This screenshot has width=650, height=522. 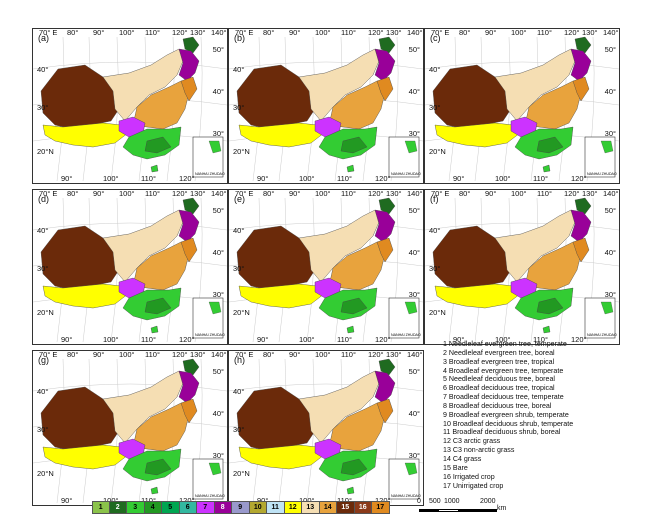 I want to click on legend-item: 13 C3 non-arctic grass, so click(x=479, y=450).